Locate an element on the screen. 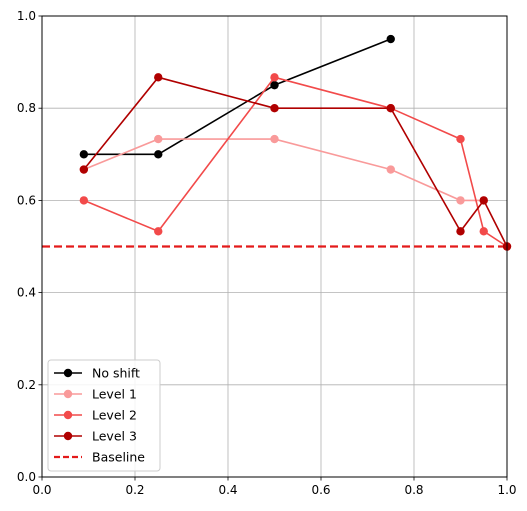  legend-label: Level 1 is located at coordinates (114, 394).